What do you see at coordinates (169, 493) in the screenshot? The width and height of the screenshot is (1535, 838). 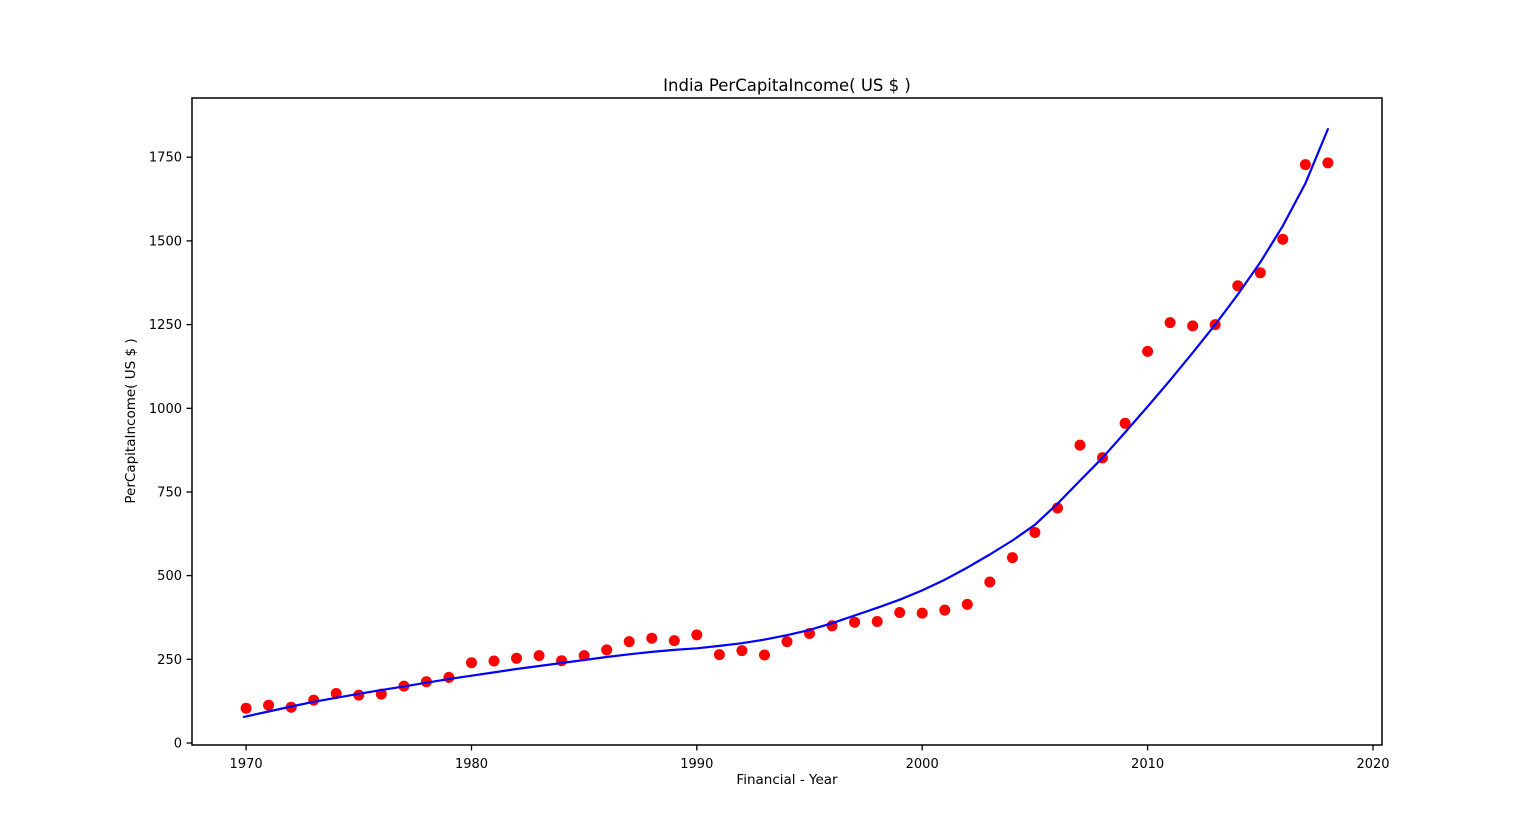 I see `y-tick-label: 750` at bounding box center [169, 493].